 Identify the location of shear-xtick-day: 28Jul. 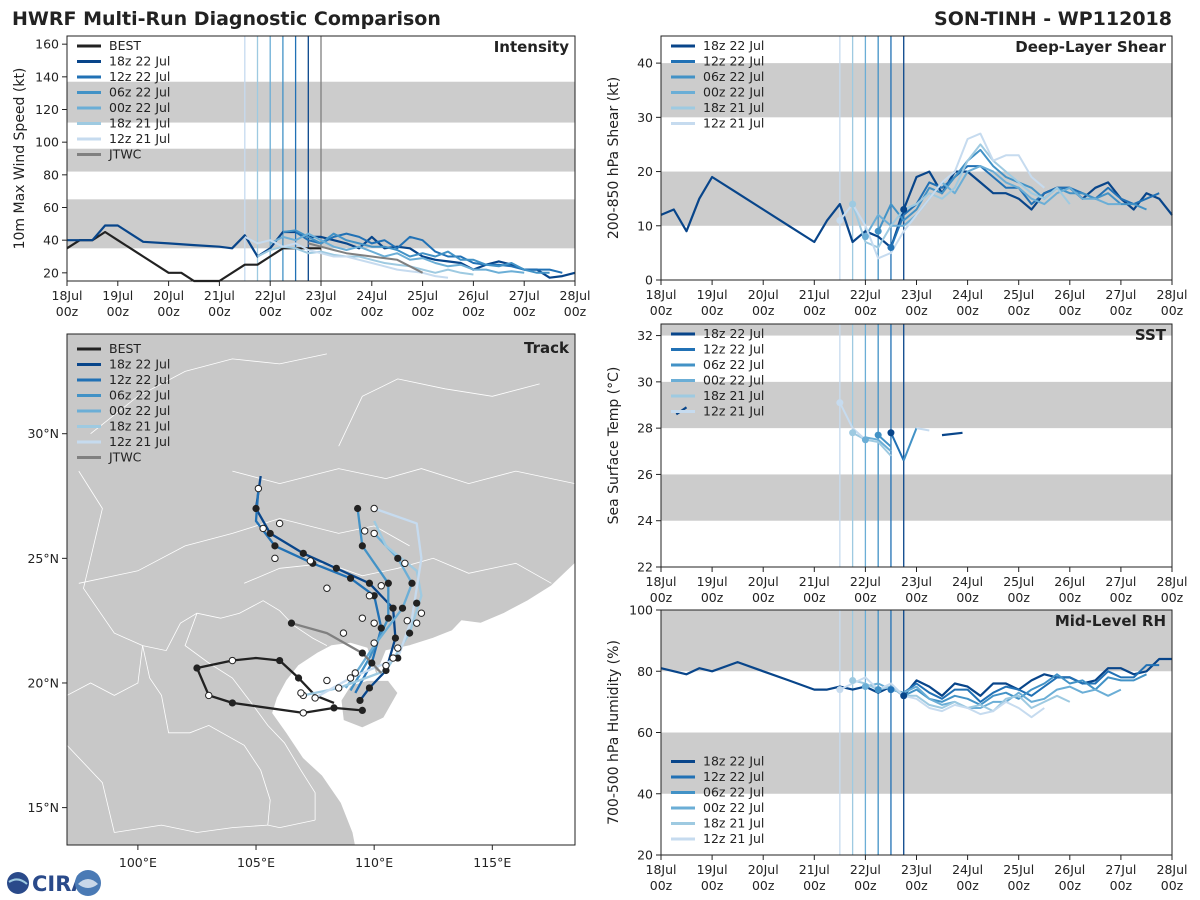
(1172, 294).